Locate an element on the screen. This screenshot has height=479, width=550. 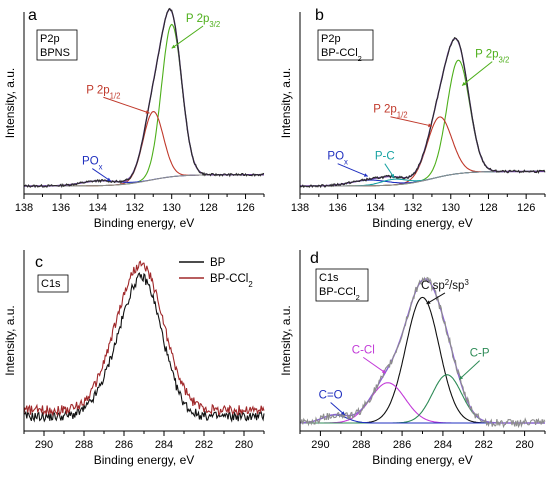
x-tick-label: 280 is located at coordinates (244, 445).